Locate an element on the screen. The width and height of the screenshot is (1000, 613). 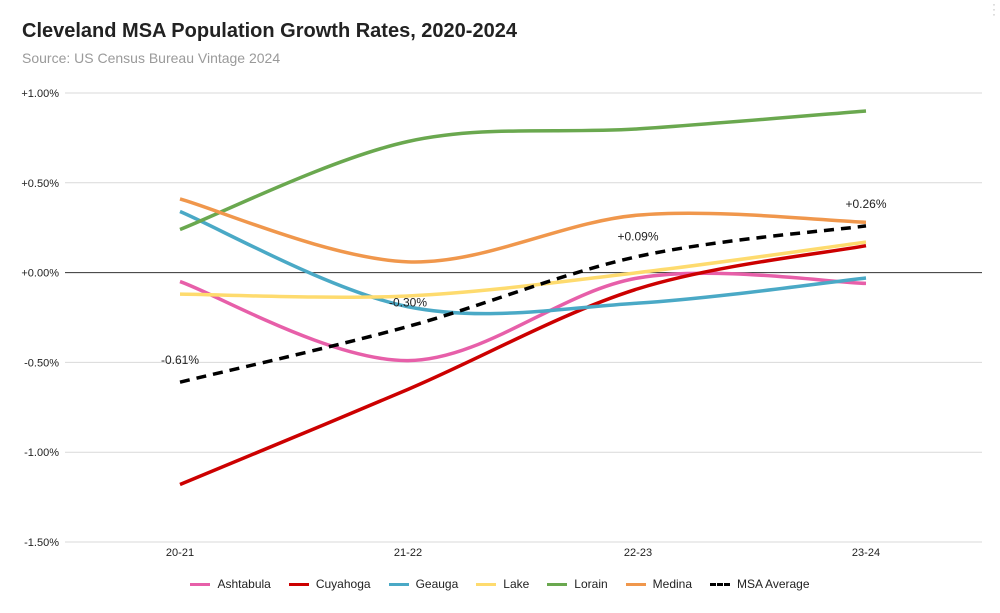
legend-item-lorain: Lorain is located at coordinates (577, 584).